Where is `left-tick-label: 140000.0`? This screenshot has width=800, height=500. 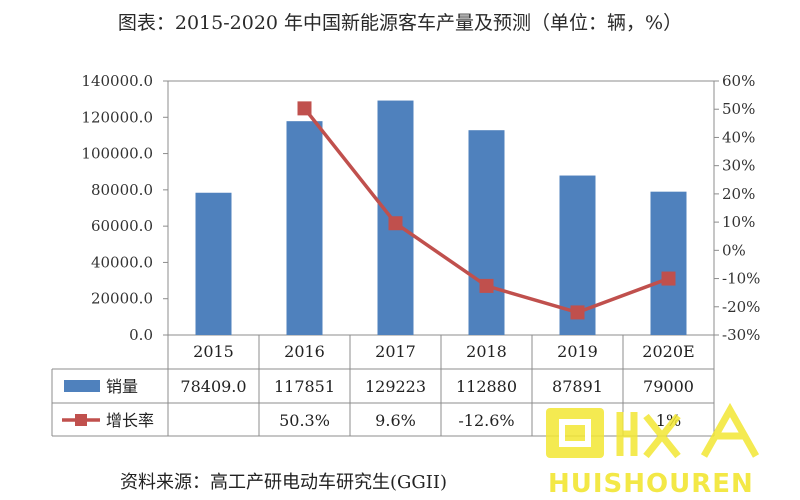
left-tick-label: 140000.0 is located at coordinates (117, 81).